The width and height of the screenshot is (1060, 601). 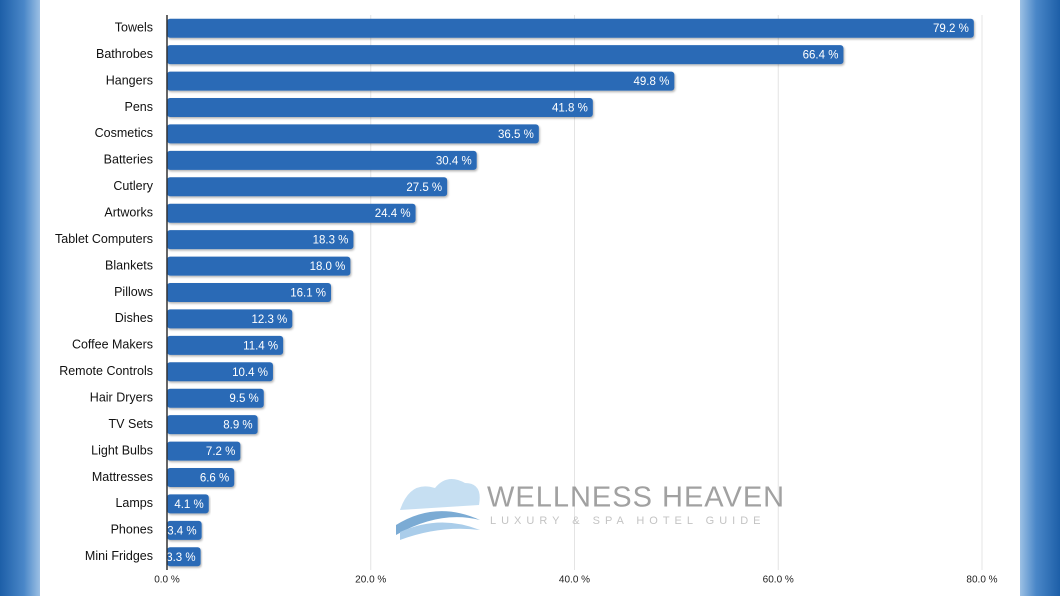 What do you see at coordinates (131, 424) in the screenshot?
I see `y-tick-label: TV Sets` at bounding box center [131, 424].